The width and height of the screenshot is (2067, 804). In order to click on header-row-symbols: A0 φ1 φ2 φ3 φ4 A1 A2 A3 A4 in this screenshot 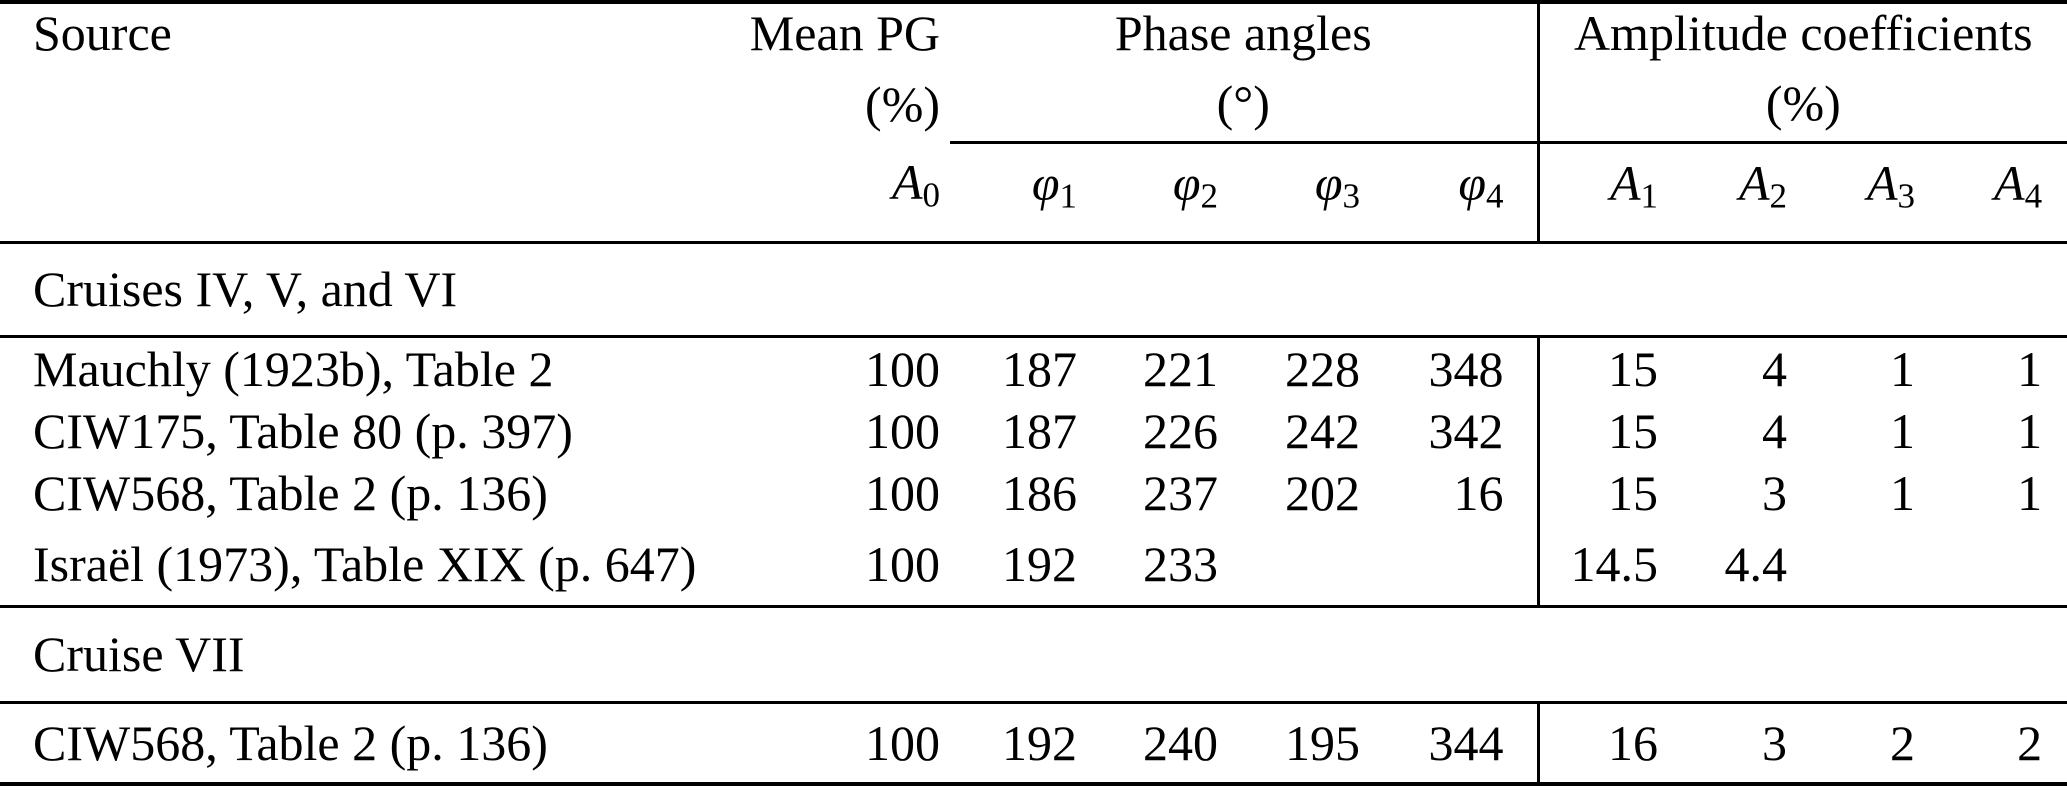, I will do `click(1033, 193)`.